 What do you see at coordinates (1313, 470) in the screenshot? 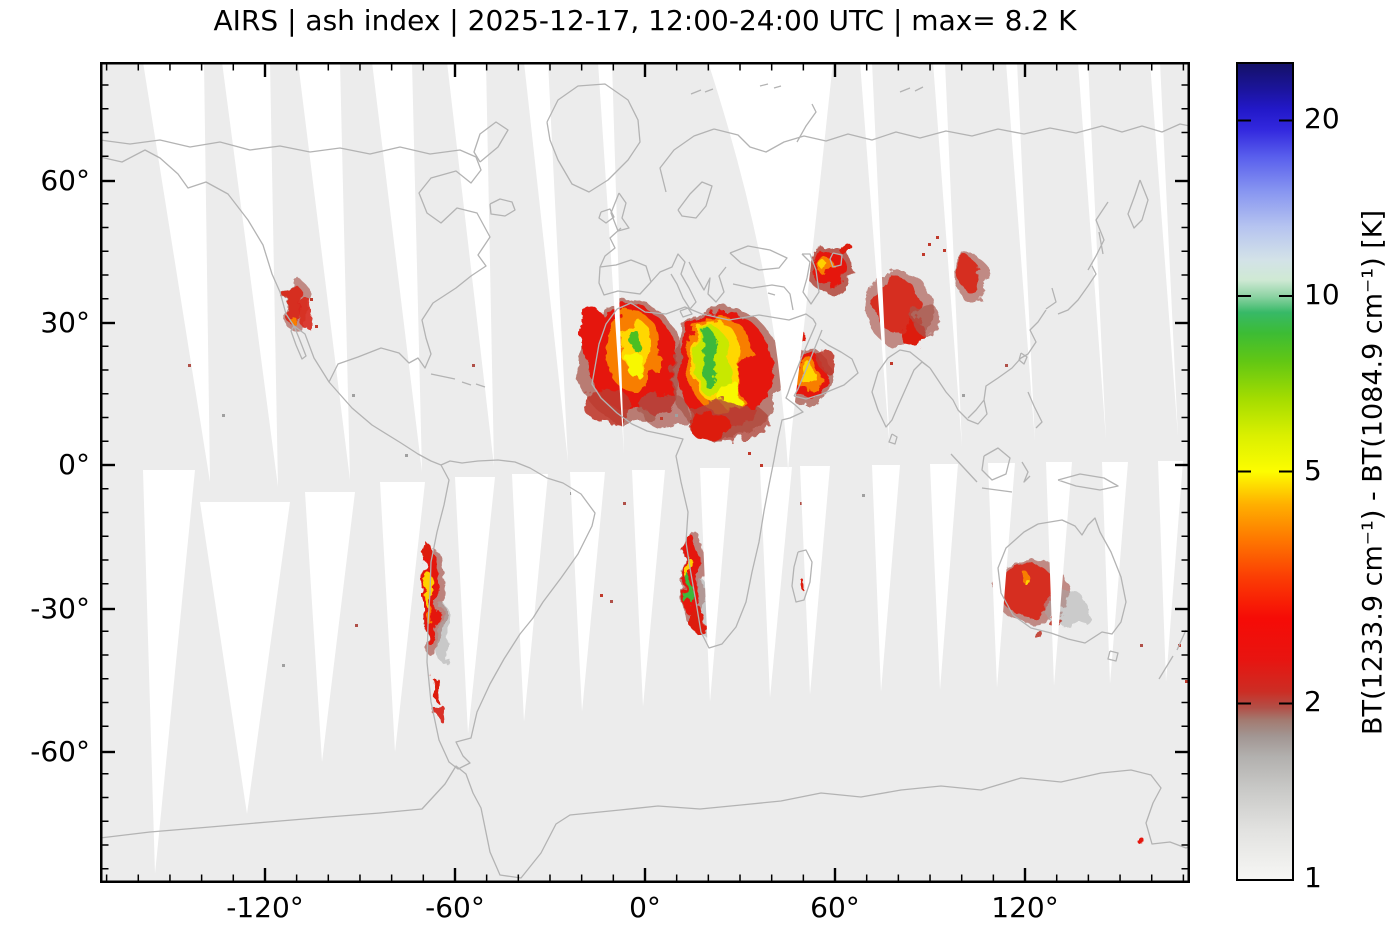
I see `colorbar-tick-label: 5` at bounding box center [1313, 470].